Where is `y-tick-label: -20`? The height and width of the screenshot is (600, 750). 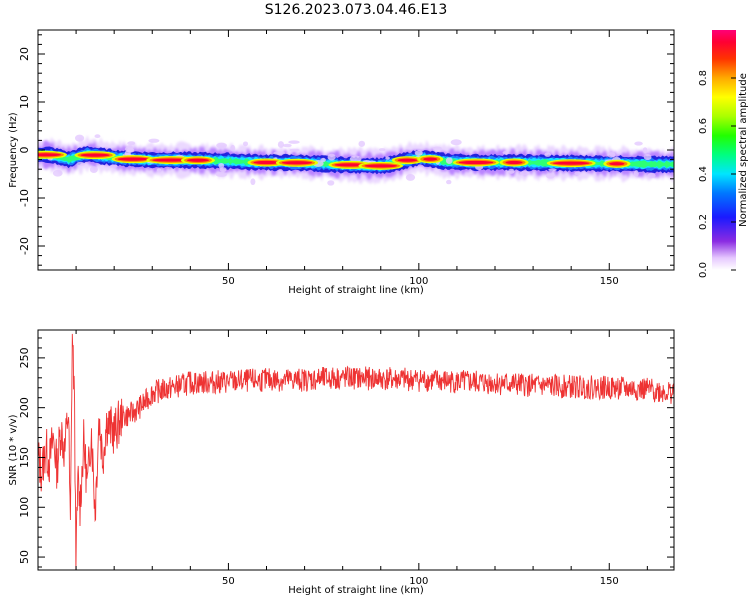 y-tick-label: -20 is located at coordinates (24, 246).